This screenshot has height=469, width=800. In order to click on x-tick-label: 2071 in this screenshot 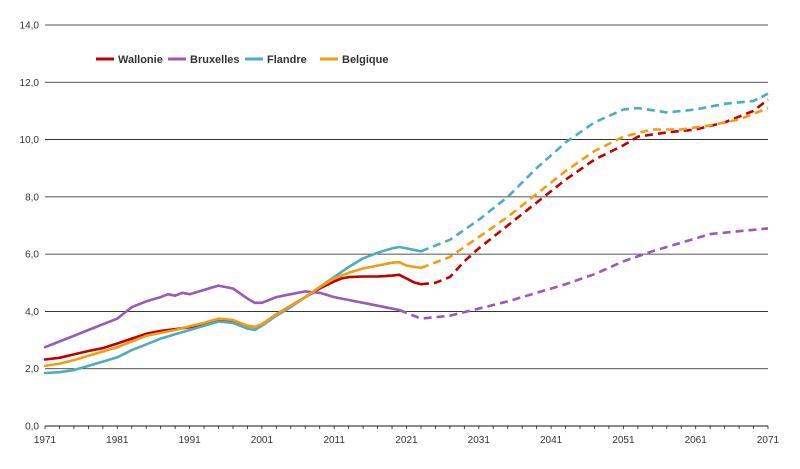, I will do `click(768, 440)`.